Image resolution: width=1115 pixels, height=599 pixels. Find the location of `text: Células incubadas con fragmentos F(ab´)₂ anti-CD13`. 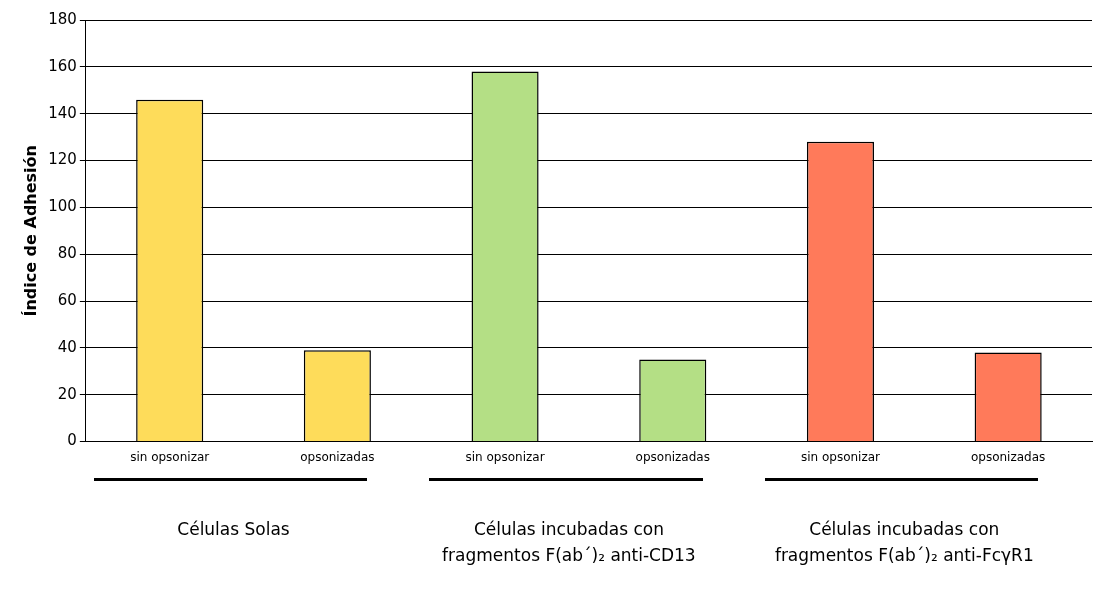

text: Células incubadas con fragmentos F(ab´)₂ anti-CD13 is located at coordinates (569, 542).